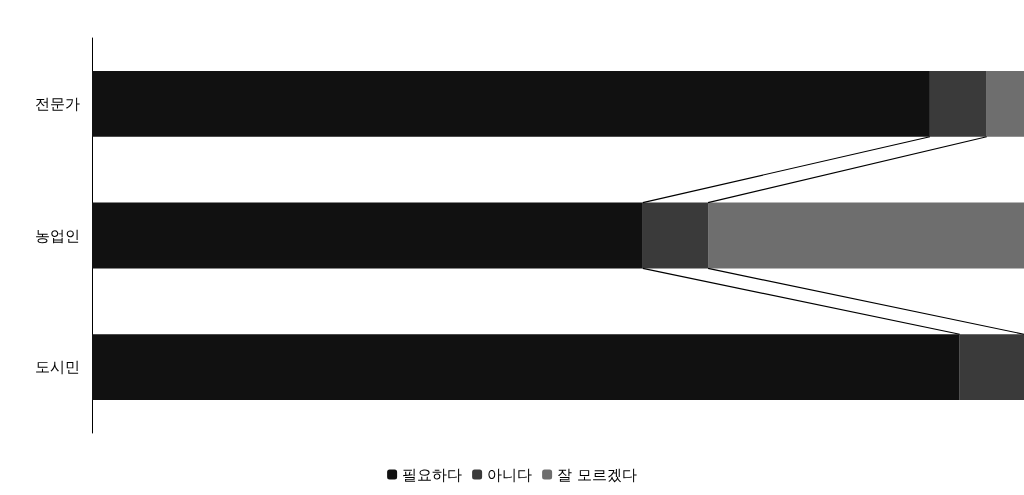 The image size is (1024, 495). What do you see at coordinates (57, 235) in the screenshot?
I see `y-tick-label: 농업인` at bounding box center [57, 235].